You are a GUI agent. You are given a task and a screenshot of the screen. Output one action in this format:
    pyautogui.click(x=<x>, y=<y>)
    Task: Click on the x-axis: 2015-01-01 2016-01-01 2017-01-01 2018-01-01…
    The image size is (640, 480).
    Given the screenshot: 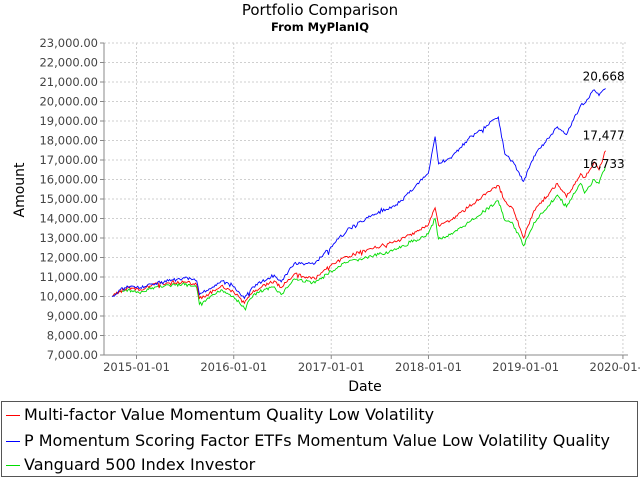 What is the action you would take?
    pyautogui.click(x=371, y=364)
    